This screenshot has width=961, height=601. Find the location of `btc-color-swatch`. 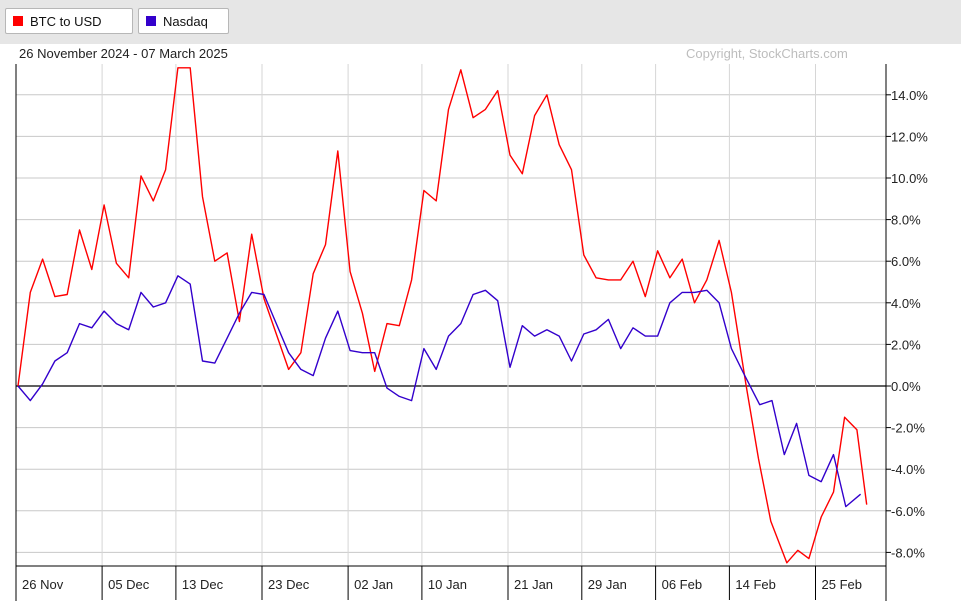

btc-color-swatch is located at coordinates (18, 21).